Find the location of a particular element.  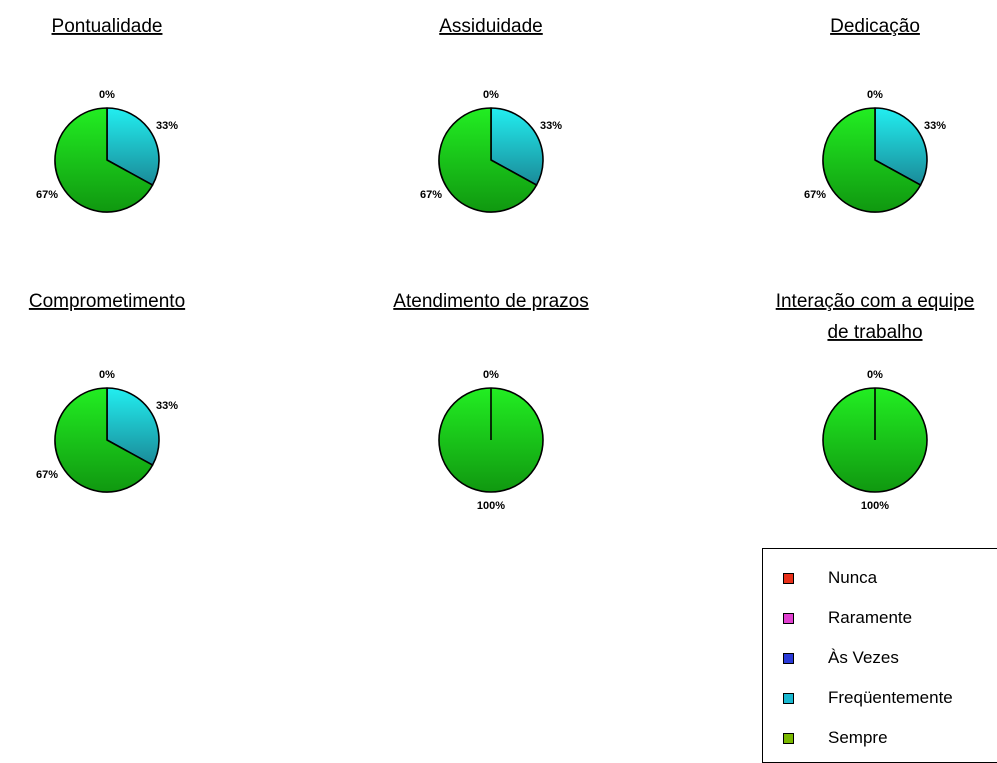

pie-chart-interacao-com-a-equipe-de-trabalho: Interação com a equipe de trabalho 0% 100% is located at coordinates (875, 401).